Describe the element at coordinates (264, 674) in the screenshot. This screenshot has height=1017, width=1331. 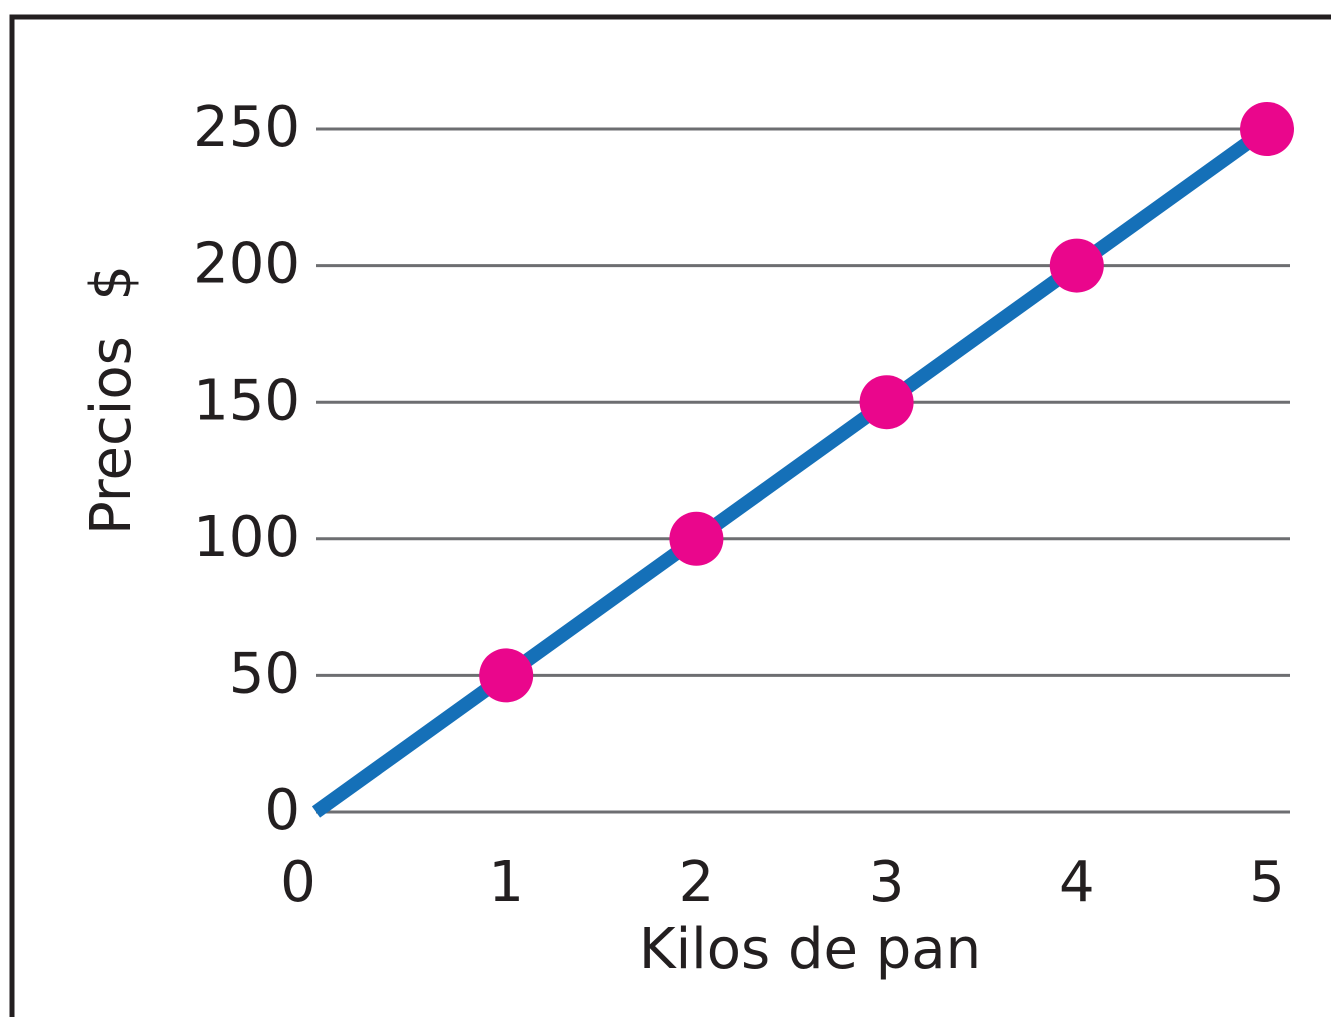
I see `y-tick-label: 50` at that location.